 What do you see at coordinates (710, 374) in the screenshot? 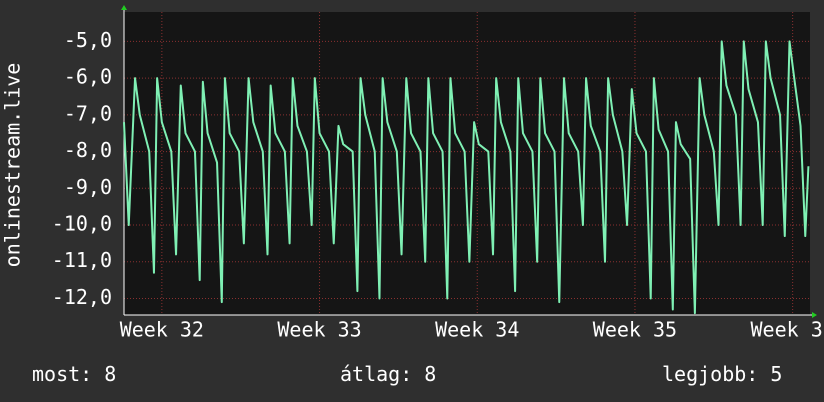
I see `stat-label: legjobb:` at bounding box center [710, 374].